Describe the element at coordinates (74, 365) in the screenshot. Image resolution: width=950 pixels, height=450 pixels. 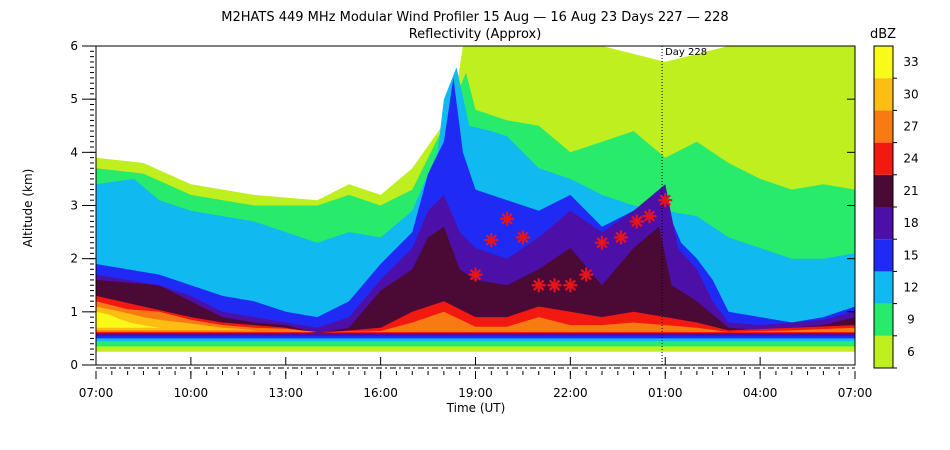
I see `y-tick-label: 0` at that location.